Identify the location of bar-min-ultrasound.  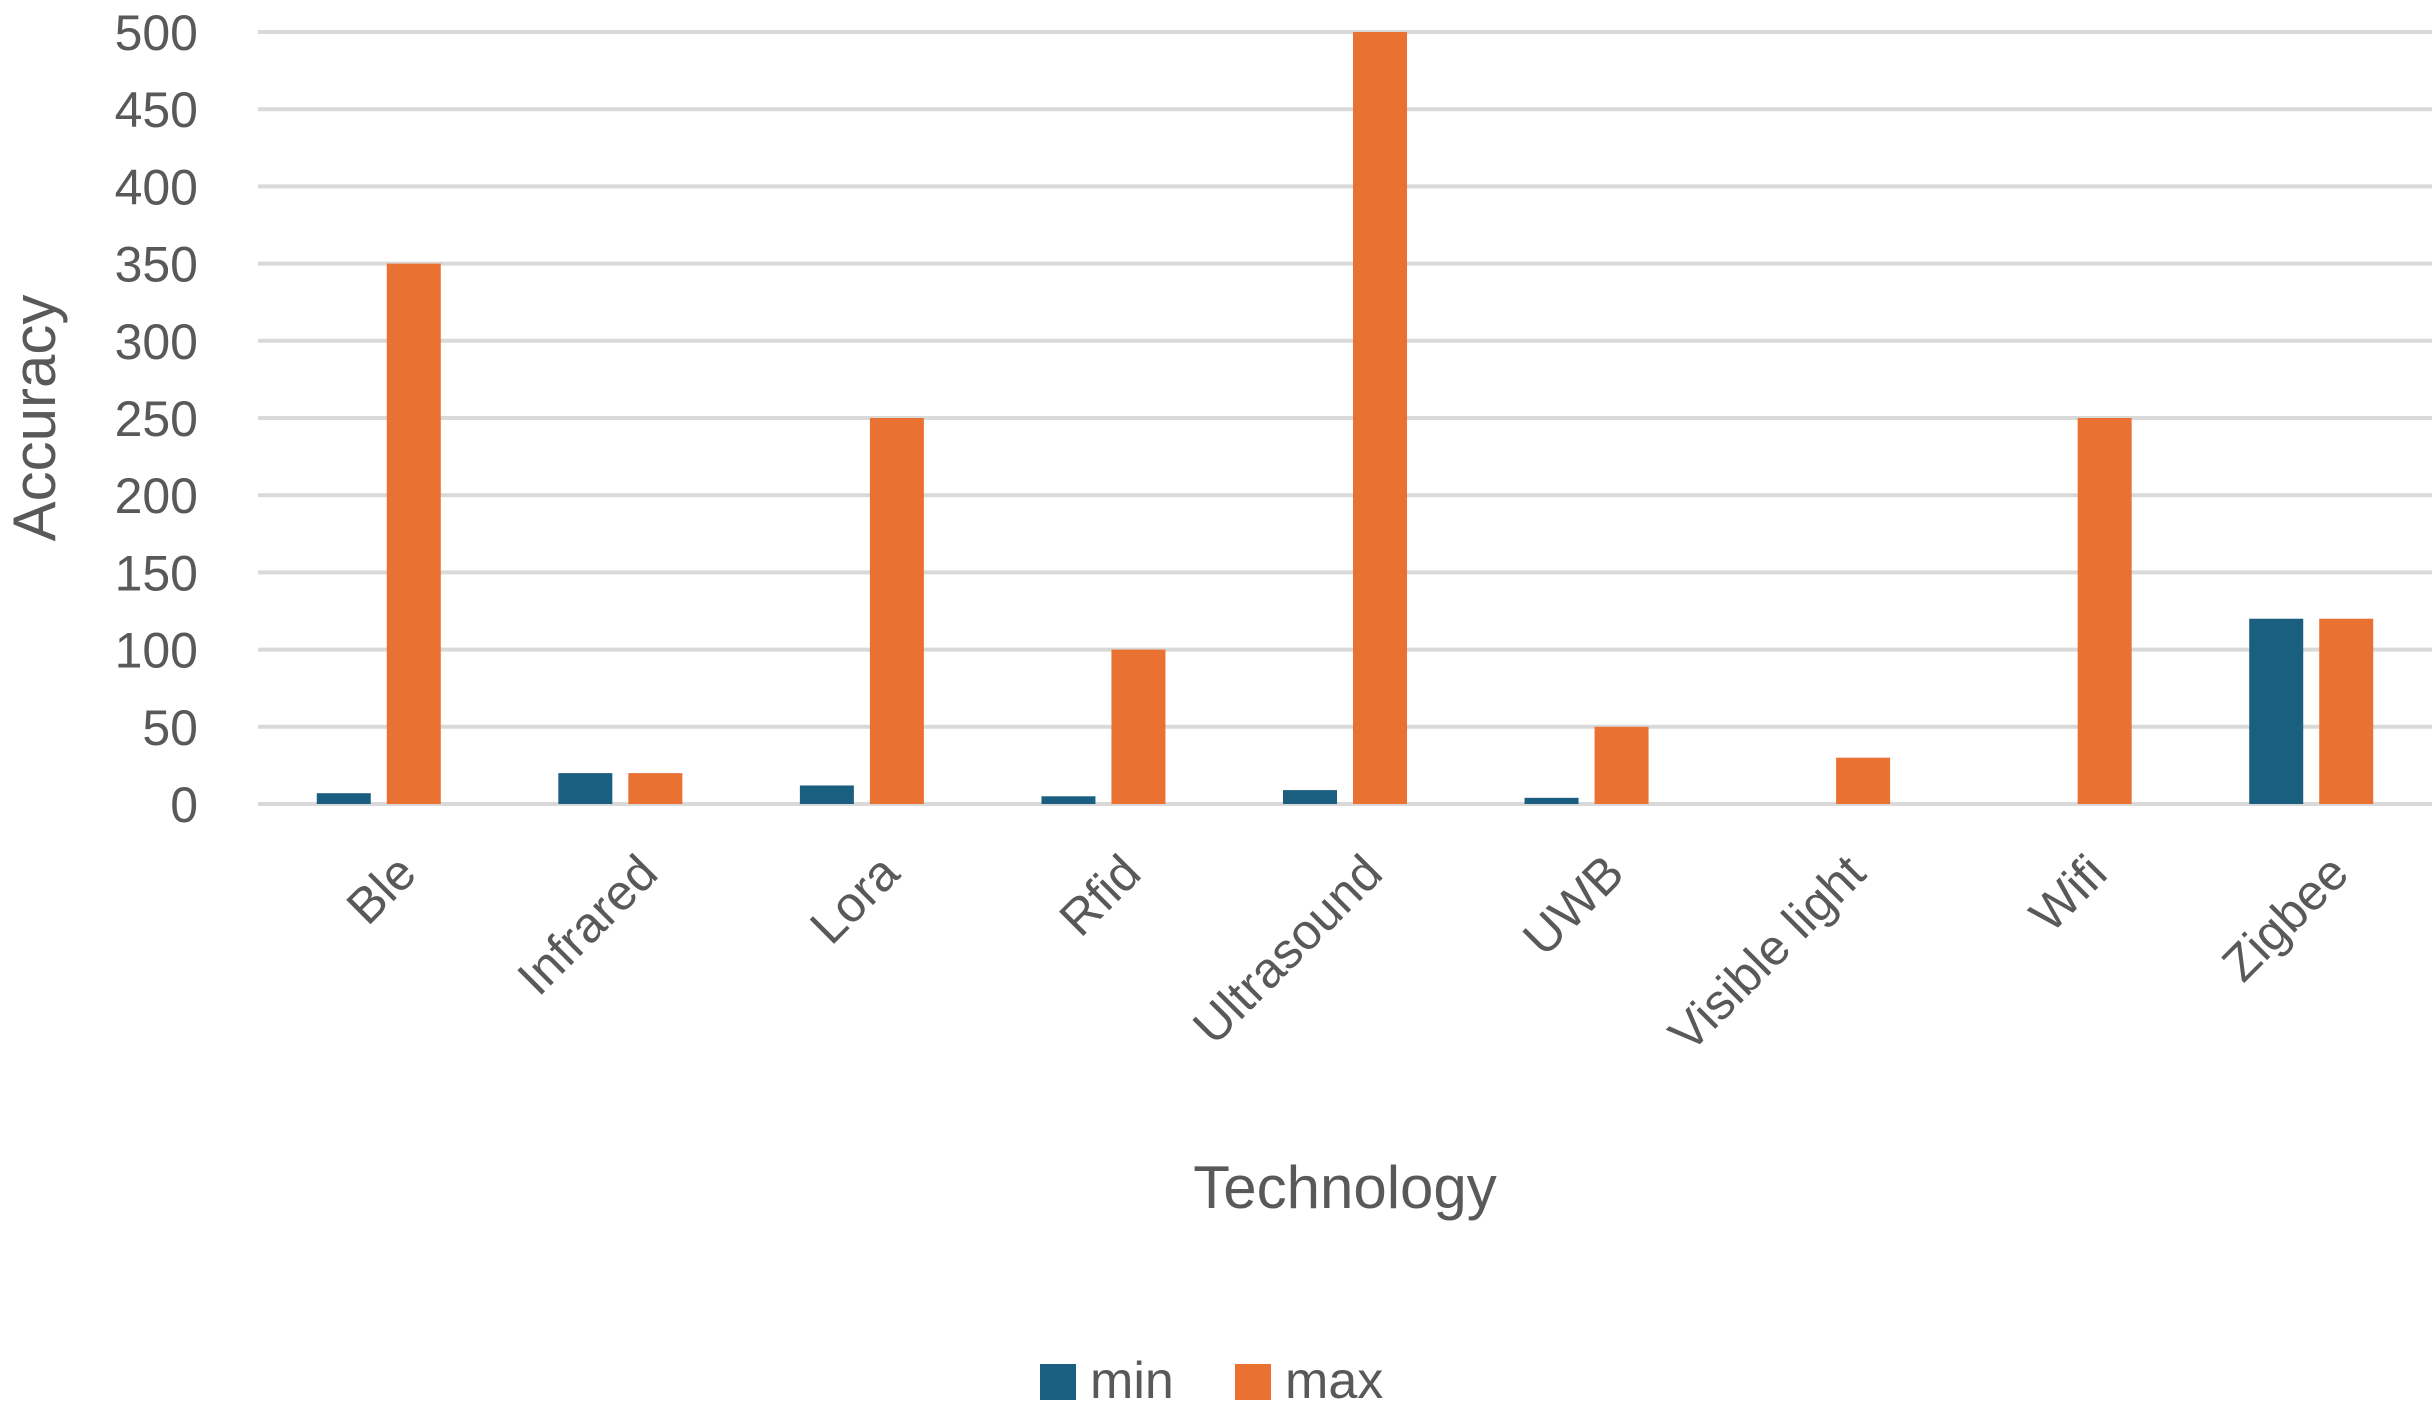
(1310, 797).